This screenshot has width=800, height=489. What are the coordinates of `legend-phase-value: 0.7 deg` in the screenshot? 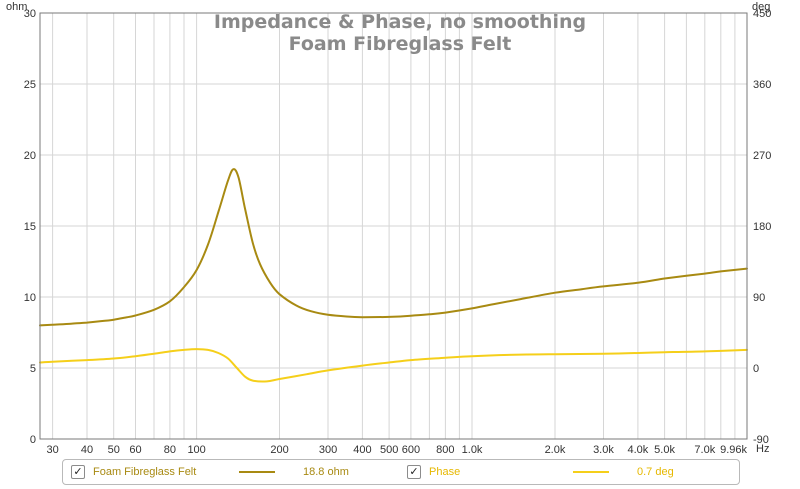 It's located at (655, 472).